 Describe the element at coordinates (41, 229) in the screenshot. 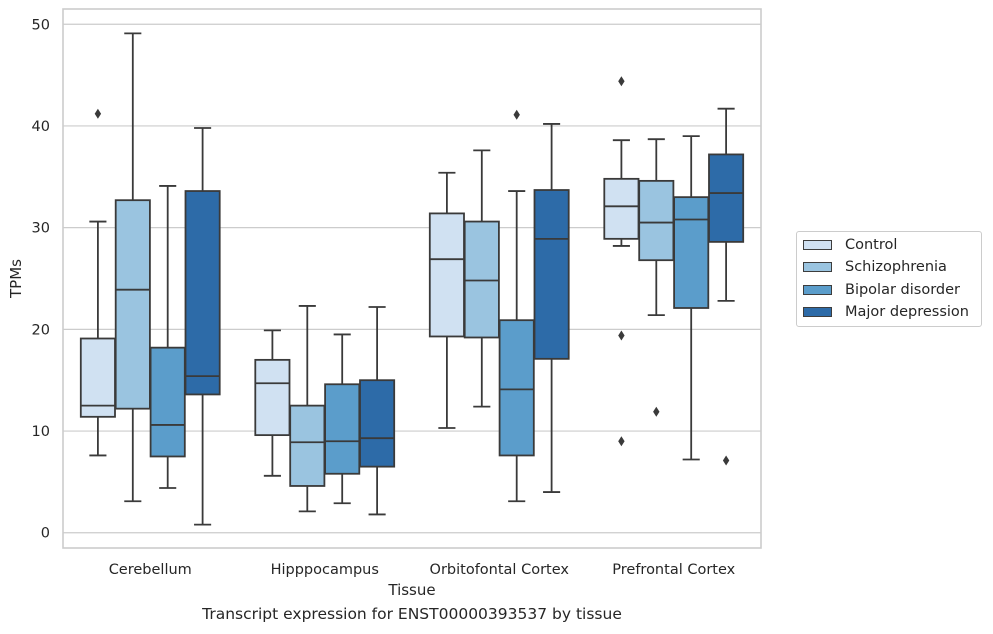

I see `y-tick-label: 30` at that location.